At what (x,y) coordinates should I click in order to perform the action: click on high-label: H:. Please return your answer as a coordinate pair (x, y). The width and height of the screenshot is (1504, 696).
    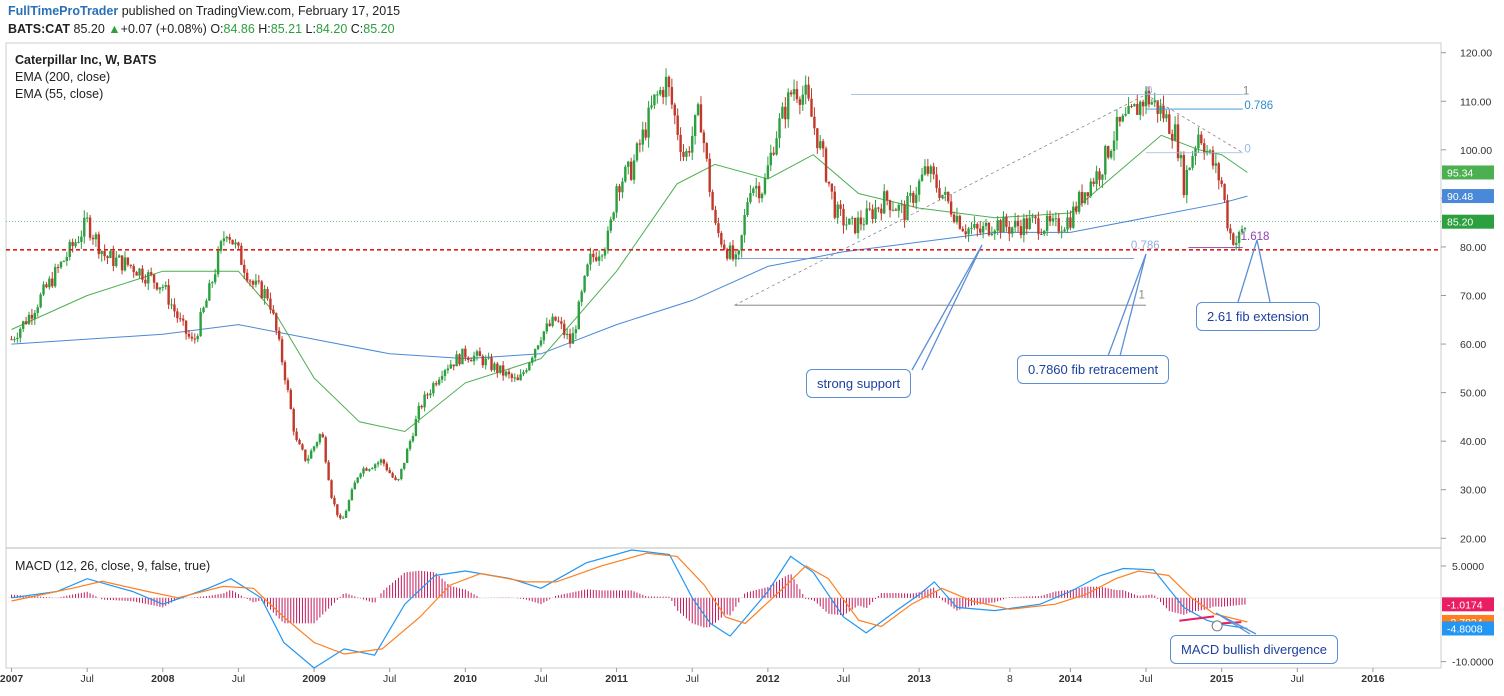
    Looking at the image, I should click on (264, 29).